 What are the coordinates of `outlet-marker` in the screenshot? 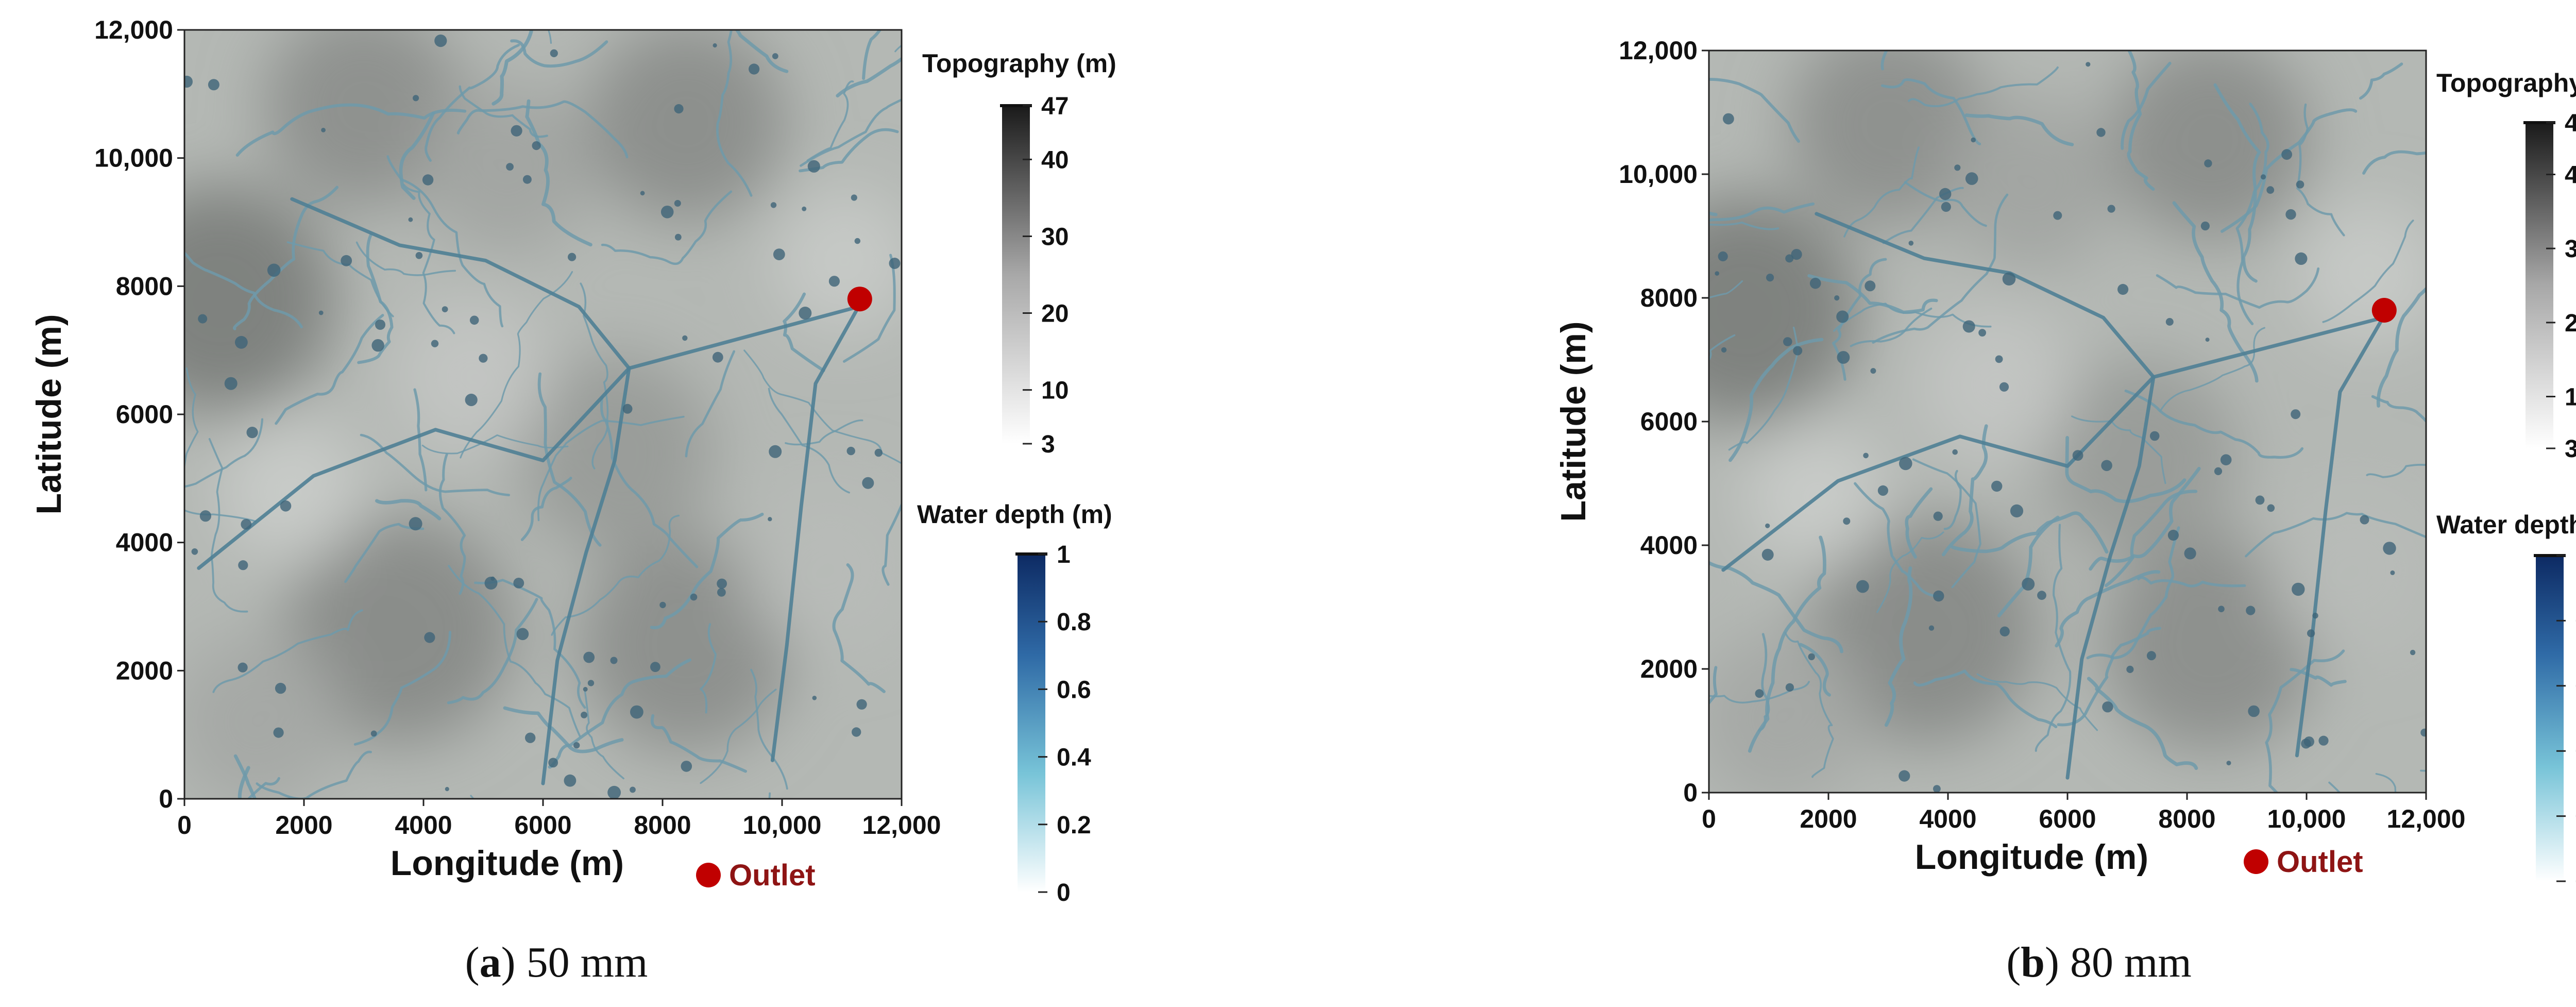 It's located at (2384, 310).